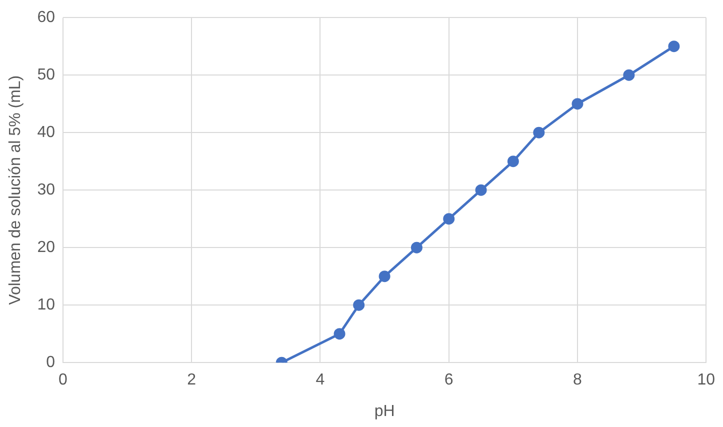 The image size is (723, 427). I want to click on x-tick-label: 2, so click(191, 380).